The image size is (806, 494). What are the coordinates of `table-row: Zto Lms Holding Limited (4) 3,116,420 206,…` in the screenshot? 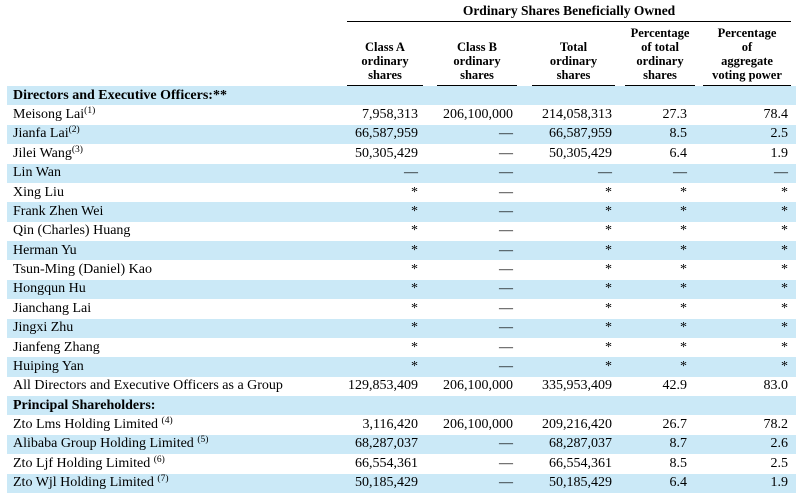 It's located at (401, 424).